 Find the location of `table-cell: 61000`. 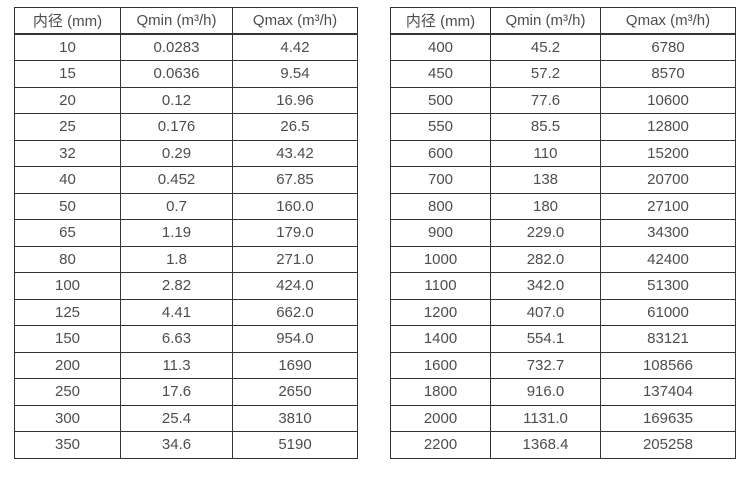

table-cell: 61000 is located at coordinates (668, 312).